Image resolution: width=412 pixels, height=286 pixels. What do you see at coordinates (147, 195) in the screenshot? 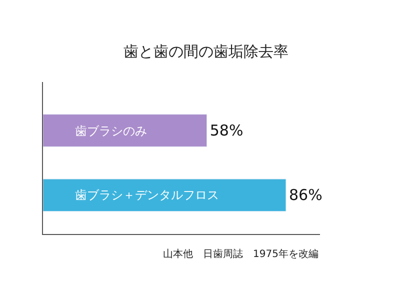
I see `y-tick-label: 歯ブラシ＋デンタルフロス` at bounding box center [147, 195].